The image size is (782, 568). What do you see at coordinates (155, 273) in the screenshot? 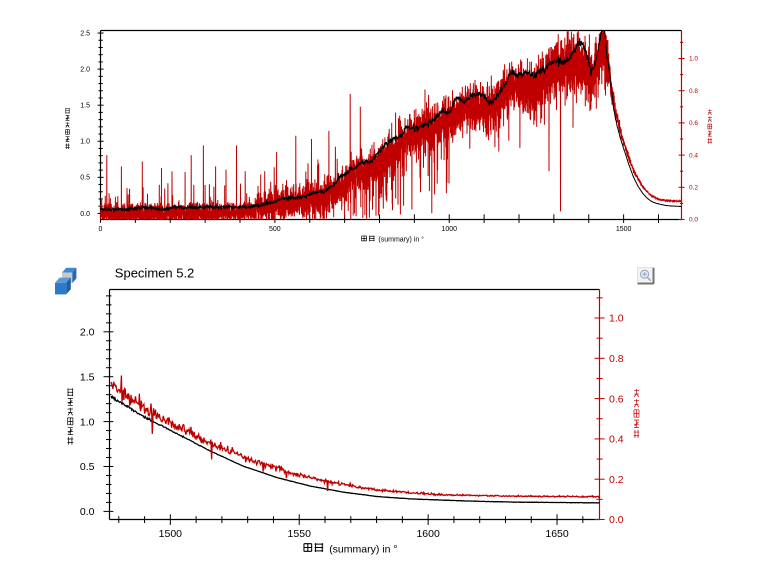
I see `svg-text: Specimen 5.2` at bounding box center [155, 273].